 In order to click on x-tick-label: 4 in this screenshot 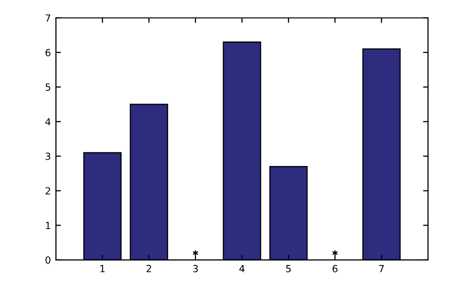, I will do `click(242, 268)`.